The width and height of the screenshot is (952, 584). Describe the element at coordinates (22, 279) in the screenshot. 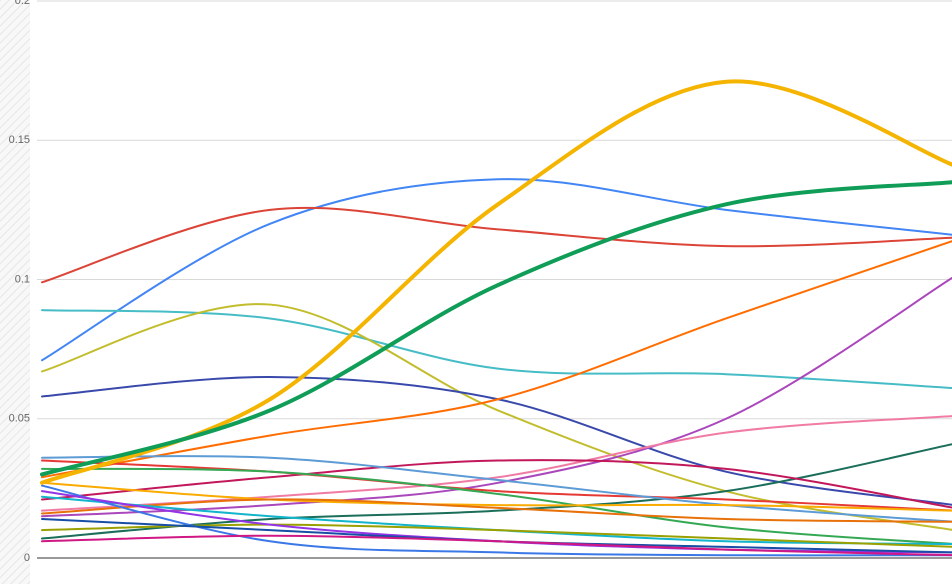

I see `y-tick-label: 0.1` at that location.